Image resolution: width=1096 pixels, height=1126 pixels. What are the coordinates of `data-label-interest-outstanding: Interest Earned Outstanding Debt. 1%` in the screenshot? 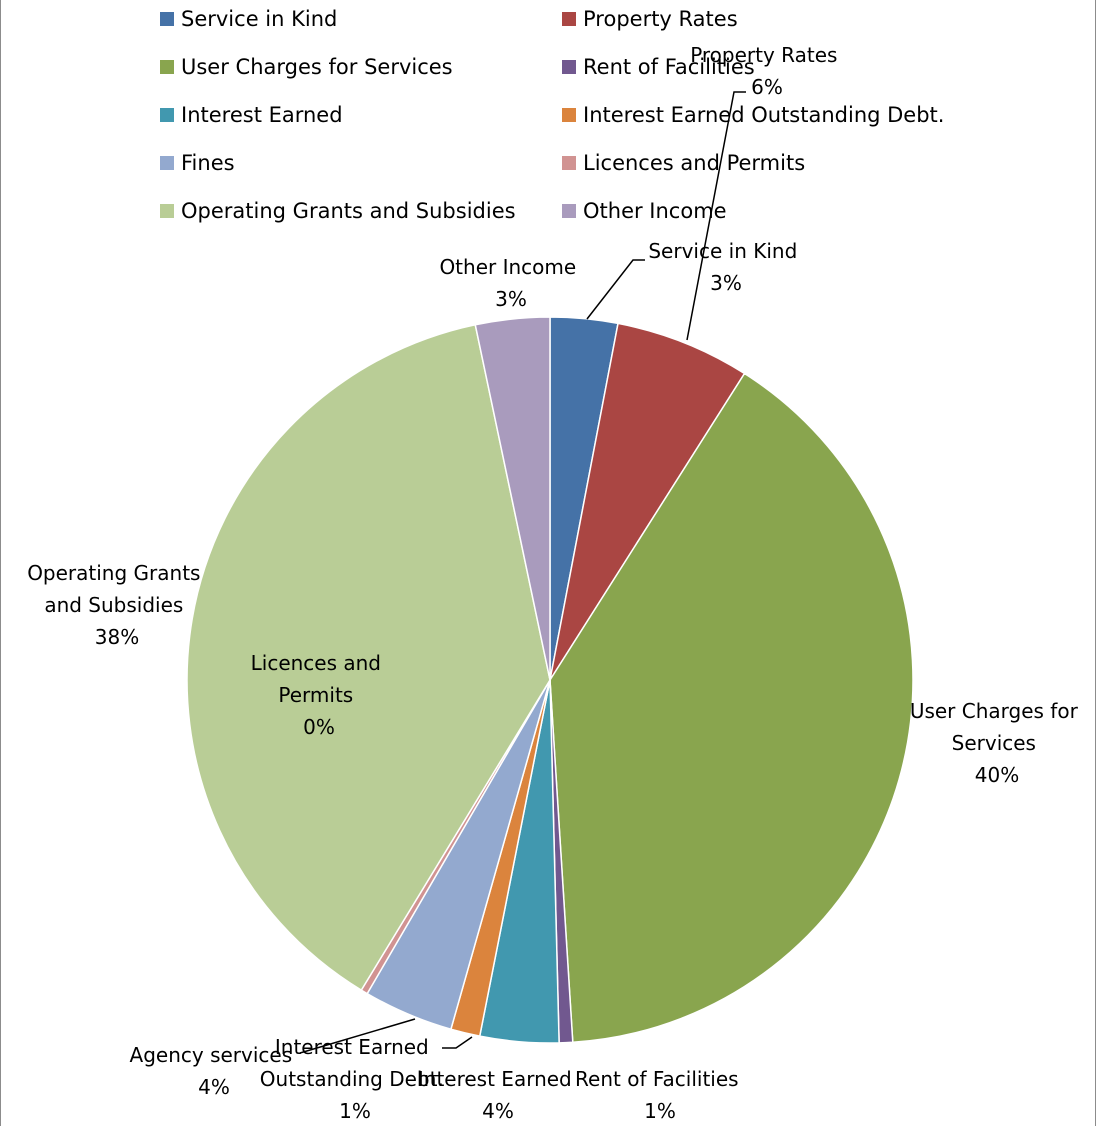 It's located at (355, 1079).